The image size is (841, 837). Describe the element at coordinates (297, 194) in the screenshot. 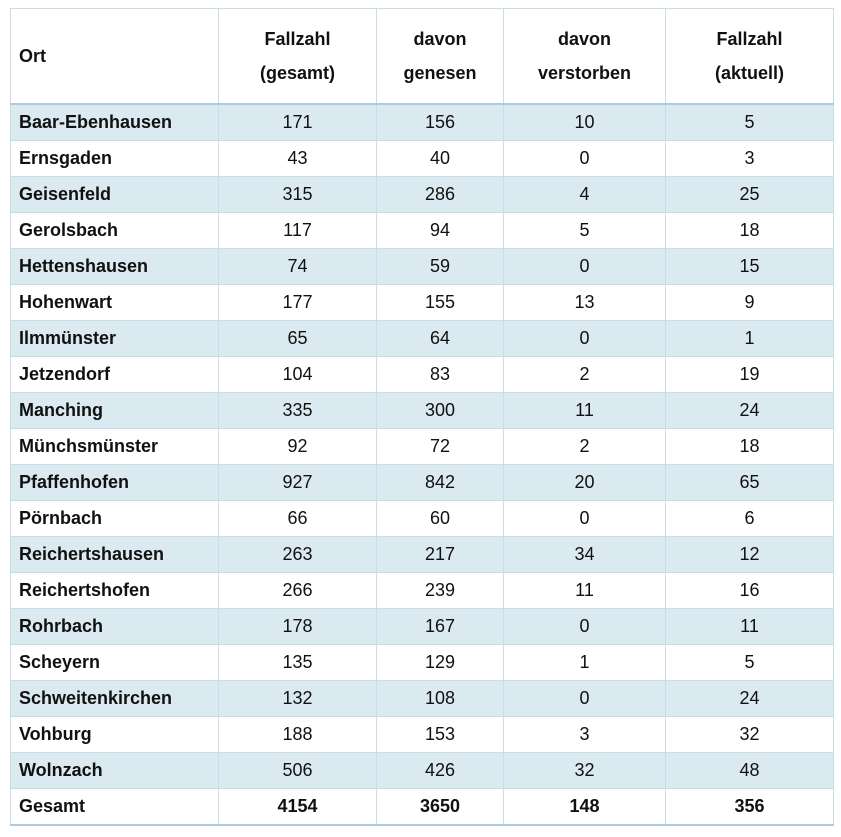

I see `count-cell: 315` at that location.